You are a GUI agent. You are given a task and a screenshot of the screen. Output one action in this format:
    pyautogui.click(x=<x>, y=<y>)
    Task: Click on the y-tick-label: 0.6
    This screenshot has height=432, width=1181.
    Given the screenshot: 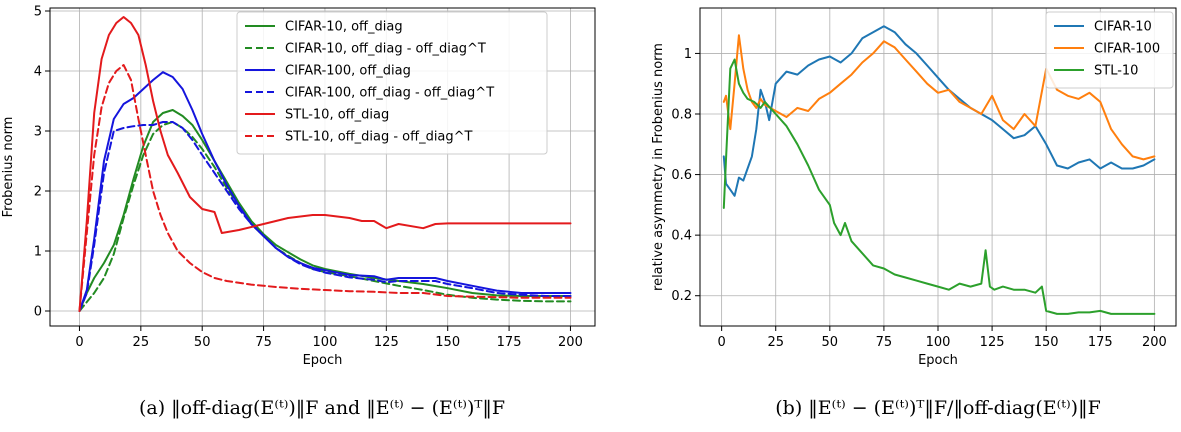 What is the action you would take?
    pyautogui.click(x=681, y=175)
    